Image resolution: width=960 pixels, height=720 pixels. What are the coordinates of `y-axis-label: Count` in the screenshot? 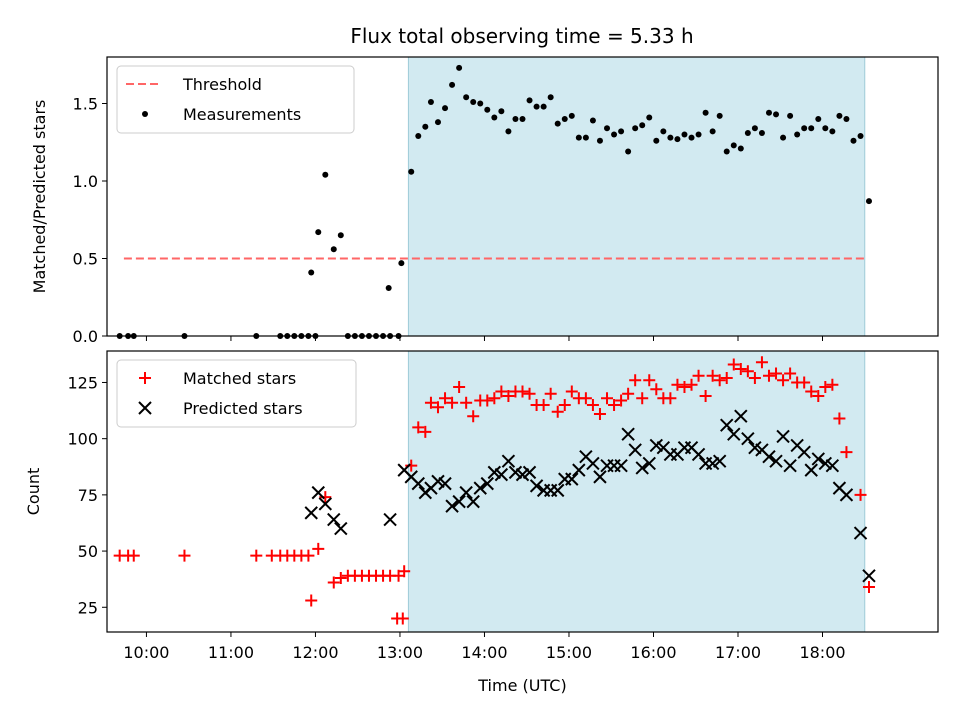 It's located at (33, 492).